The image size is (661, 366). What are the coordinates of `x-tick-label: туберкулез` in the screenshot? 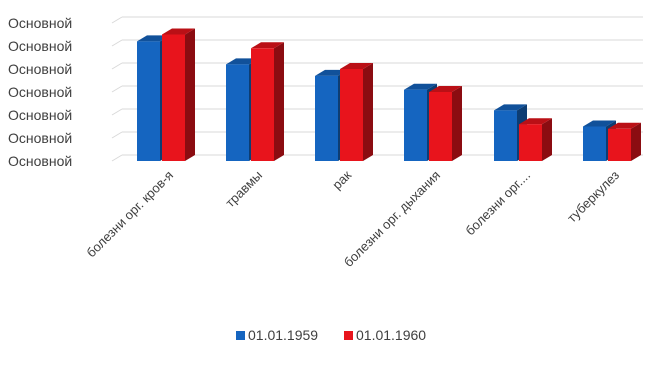 It's located at (593, 196).